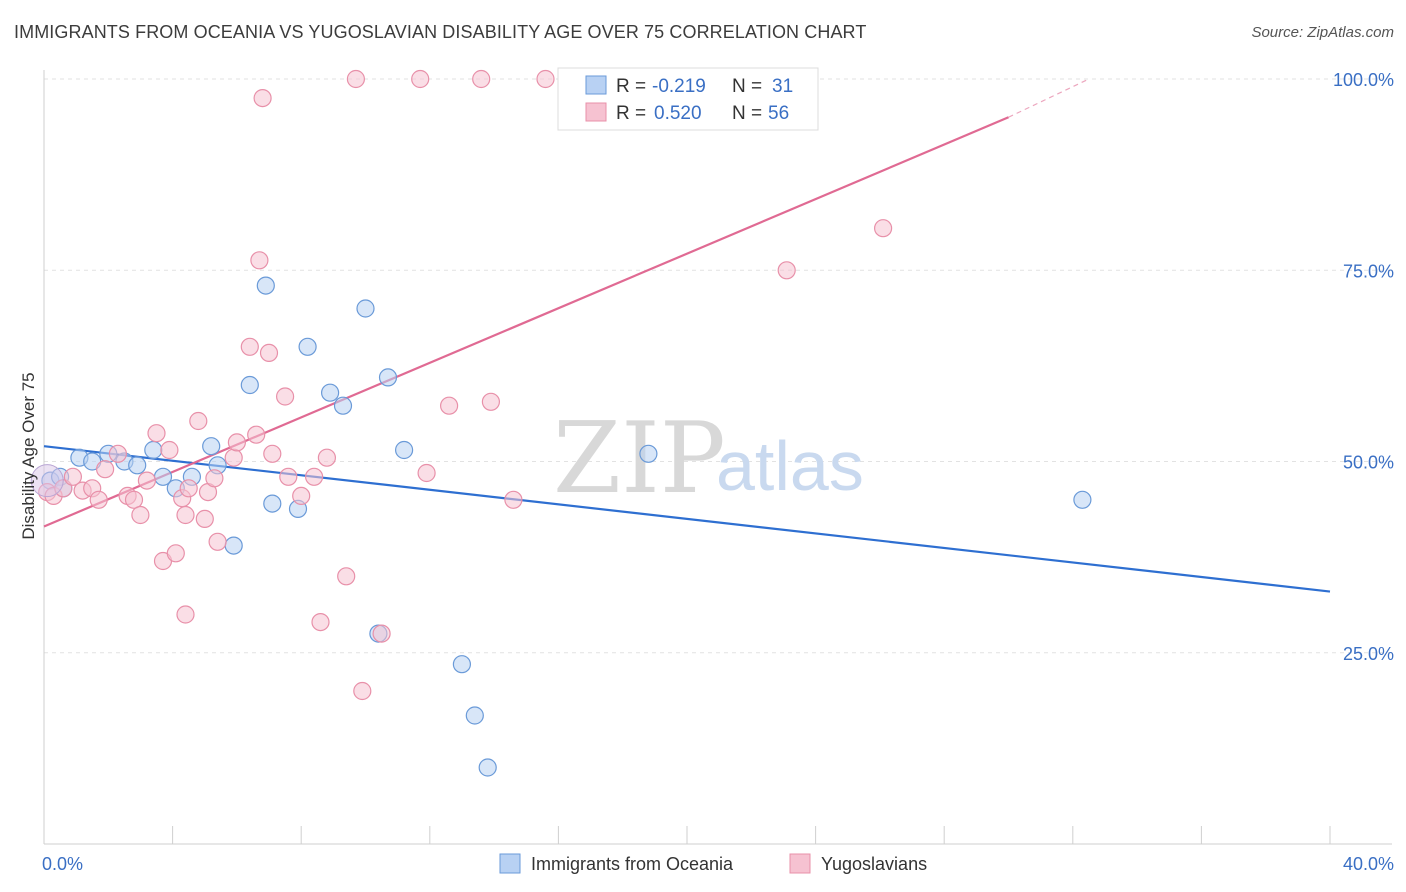 Image resolution: width=1406 pixels, height=892 pixels. Describe the element at coordinates (632, 864) in the screenshot. I see `bottom-legend-label-oceania: Immigrants from Oceania` at that location.